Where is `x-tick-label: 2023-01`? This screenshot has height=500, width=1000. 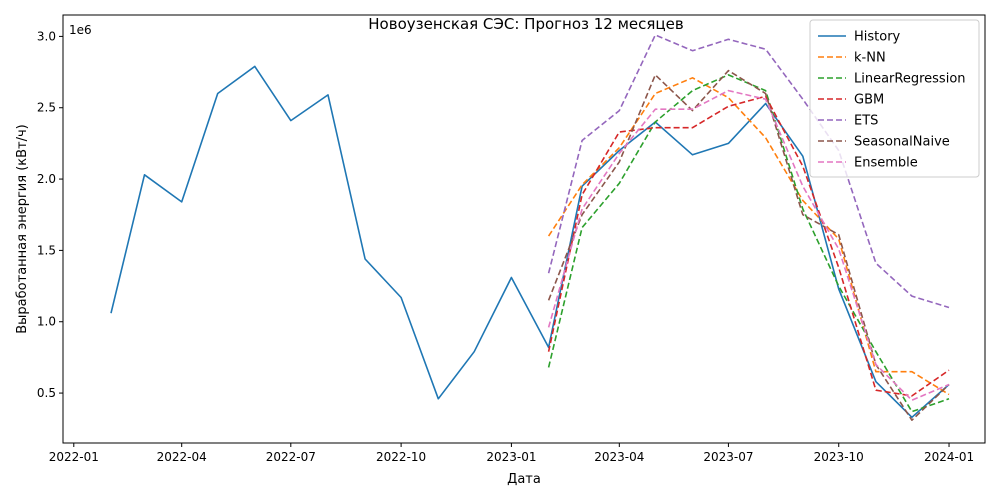 x-tick-label: 2023-01 is located at coordinates (511, 457).